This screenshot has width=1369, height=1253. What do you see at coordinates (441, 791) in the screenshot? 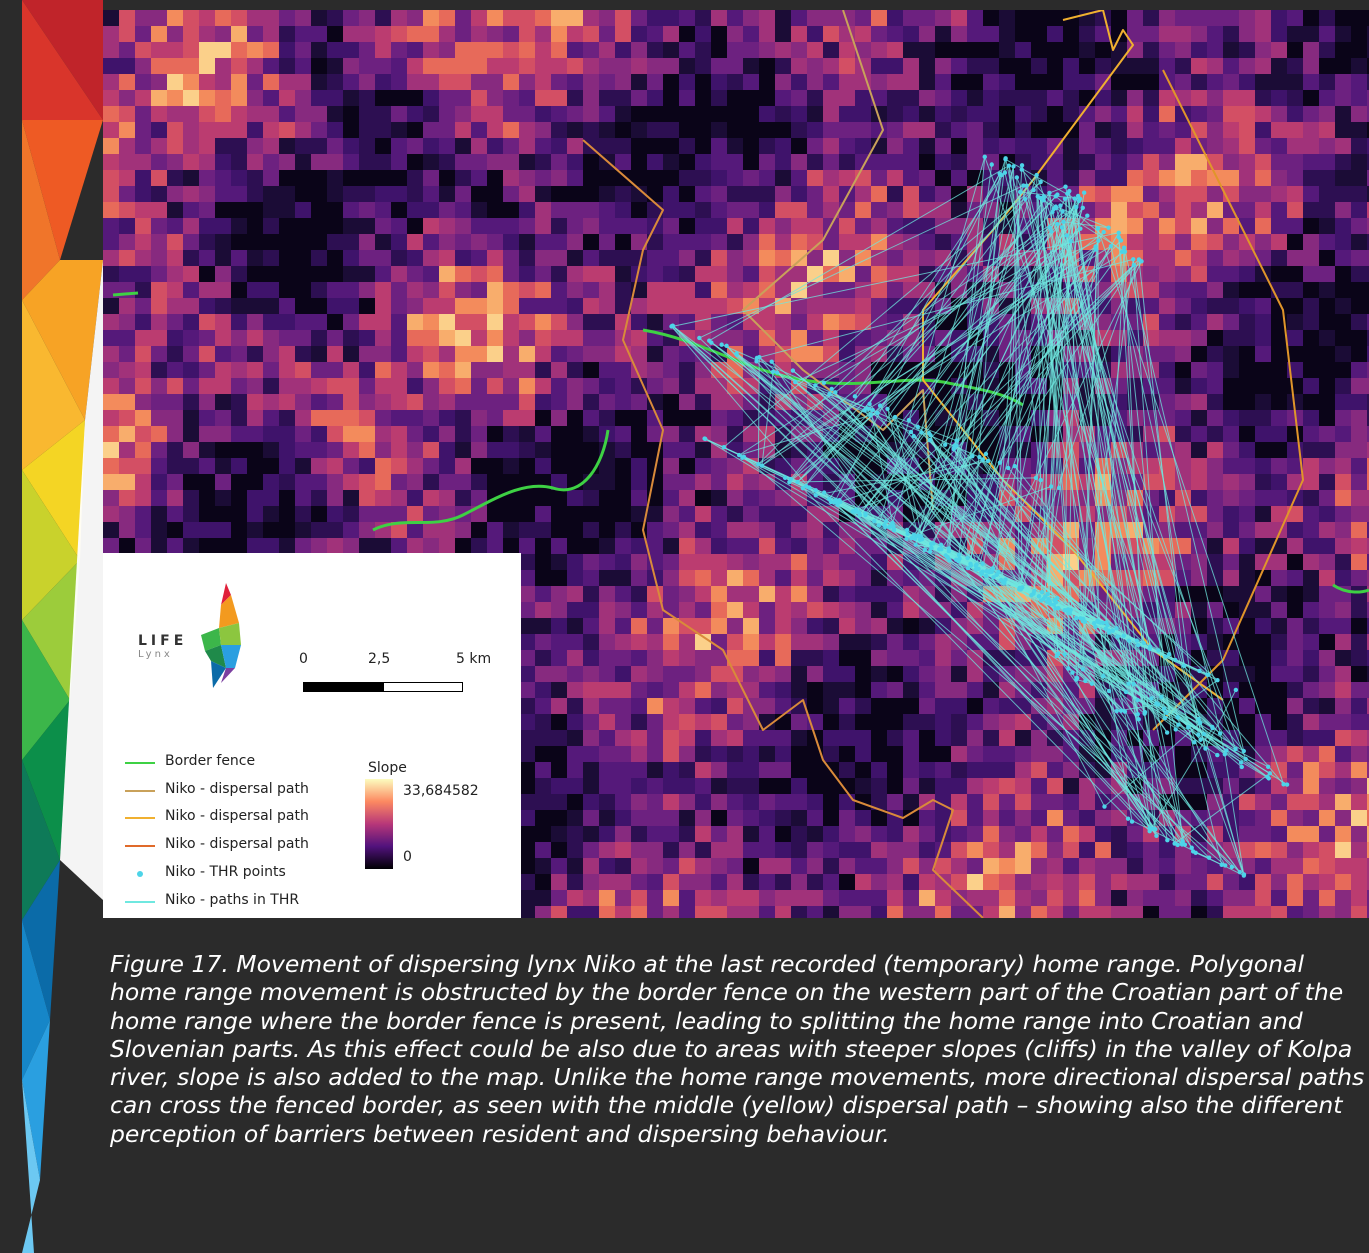
I see `slope-max-value: 33,684582` at bounding box center [441, 791].